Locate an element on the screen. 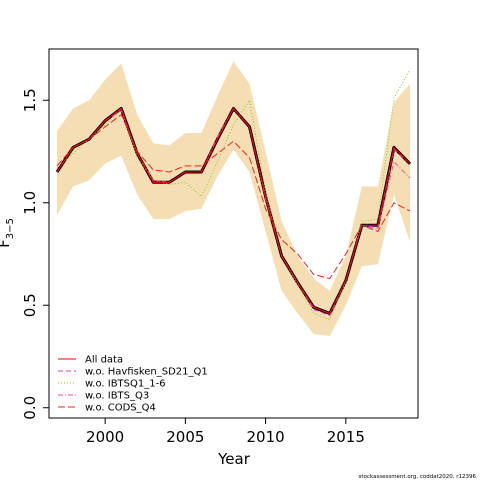  x-axis-title: Year is located at coordinates (234, 459).